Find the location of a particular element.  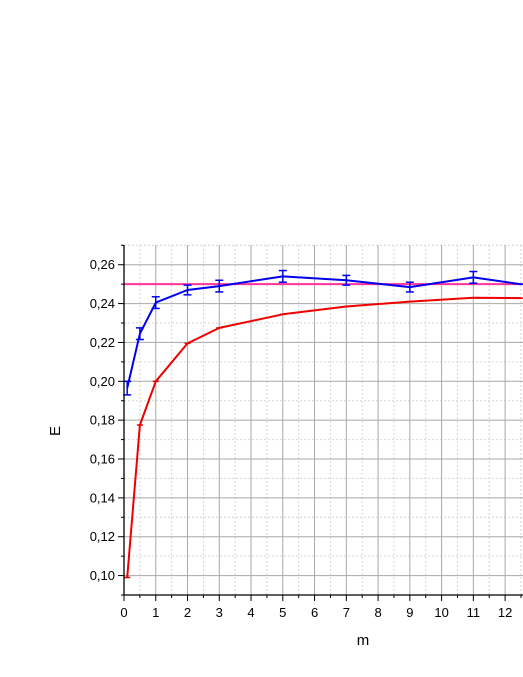

x-tick-label: 1 is located at coordinates (155, 612).